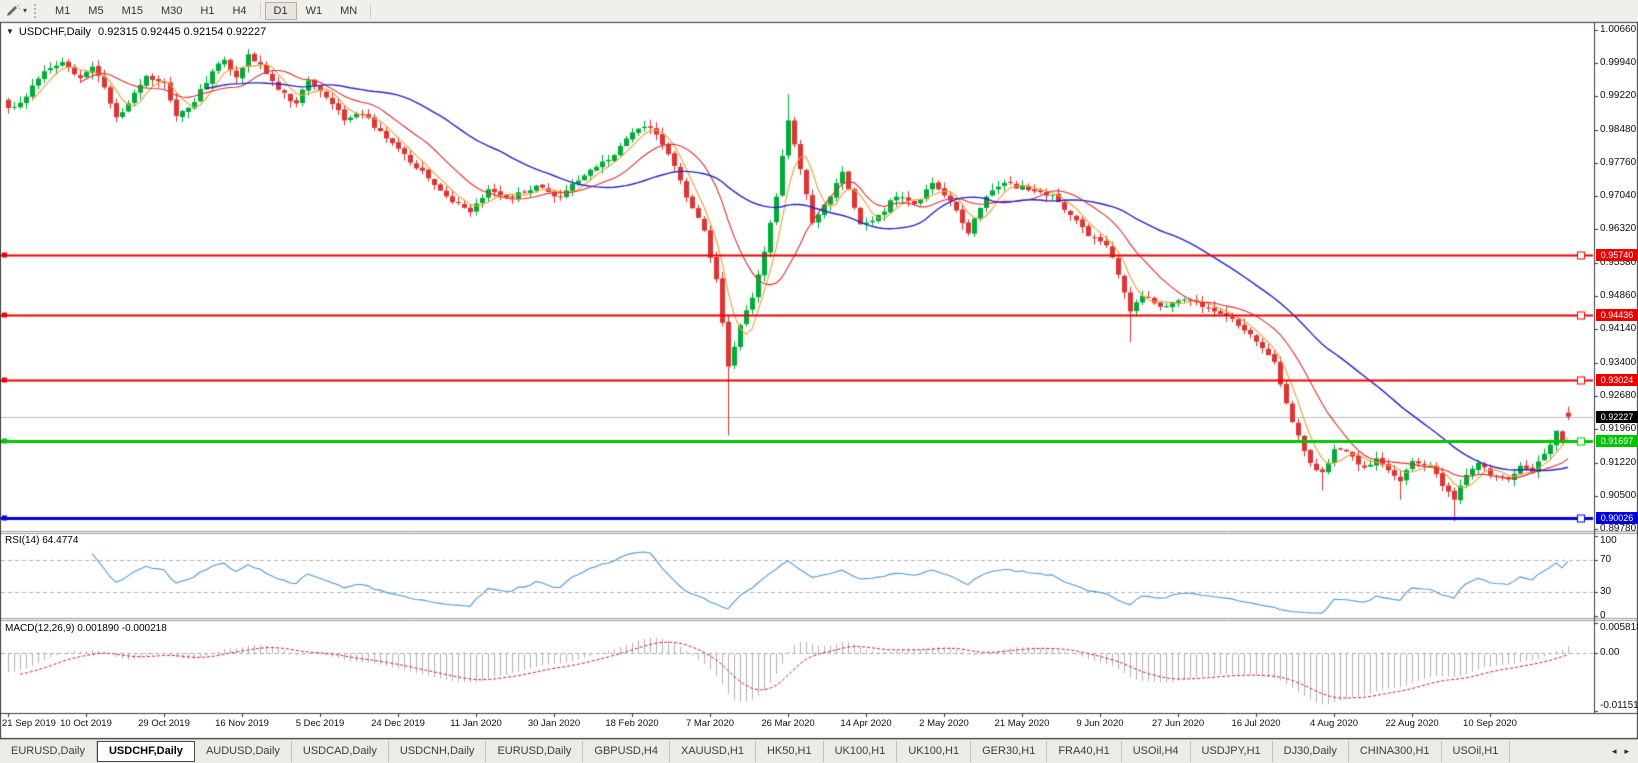 The image size is (1638, 763). Describe the element at coordinates (239, 11) in the screenshot. I see `timeframe-button-h4: H4` at that location.